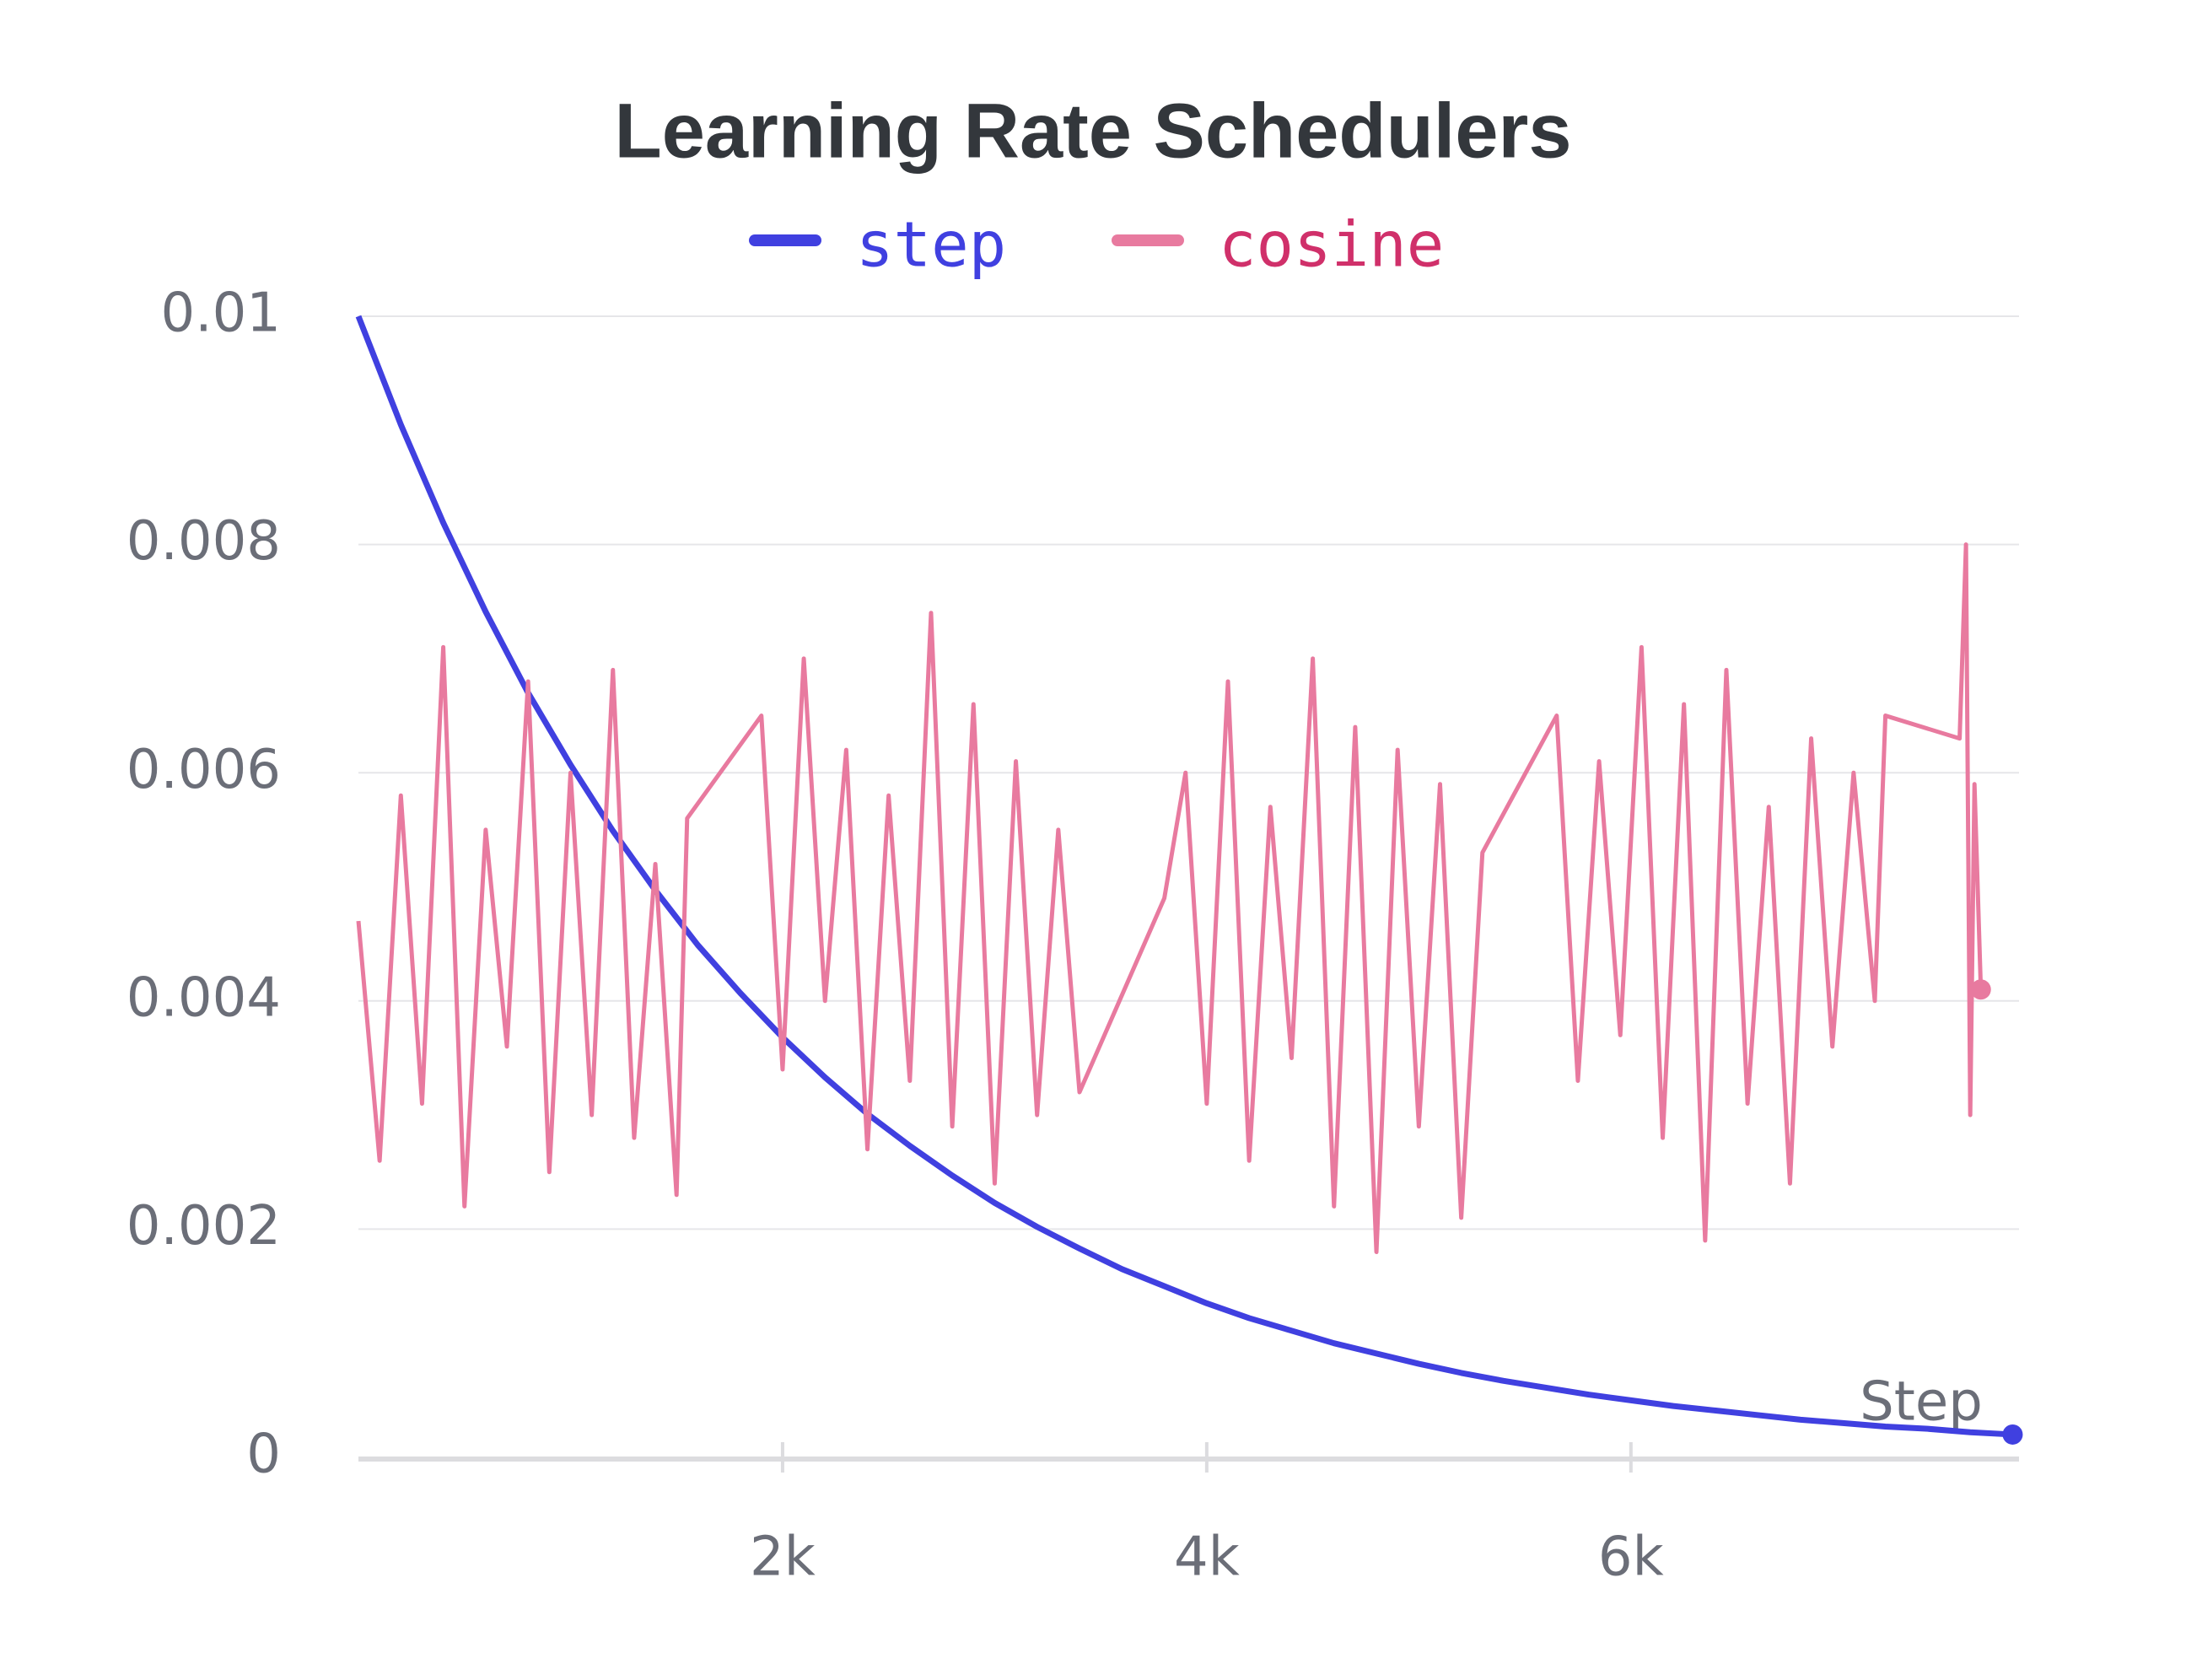 The width and height of the screenshot is (2186, 1680). What do you see at coordinates (1332, 246) in the screenshot?
I see `legend-label: cosine` at bounding box center [1332, 246].